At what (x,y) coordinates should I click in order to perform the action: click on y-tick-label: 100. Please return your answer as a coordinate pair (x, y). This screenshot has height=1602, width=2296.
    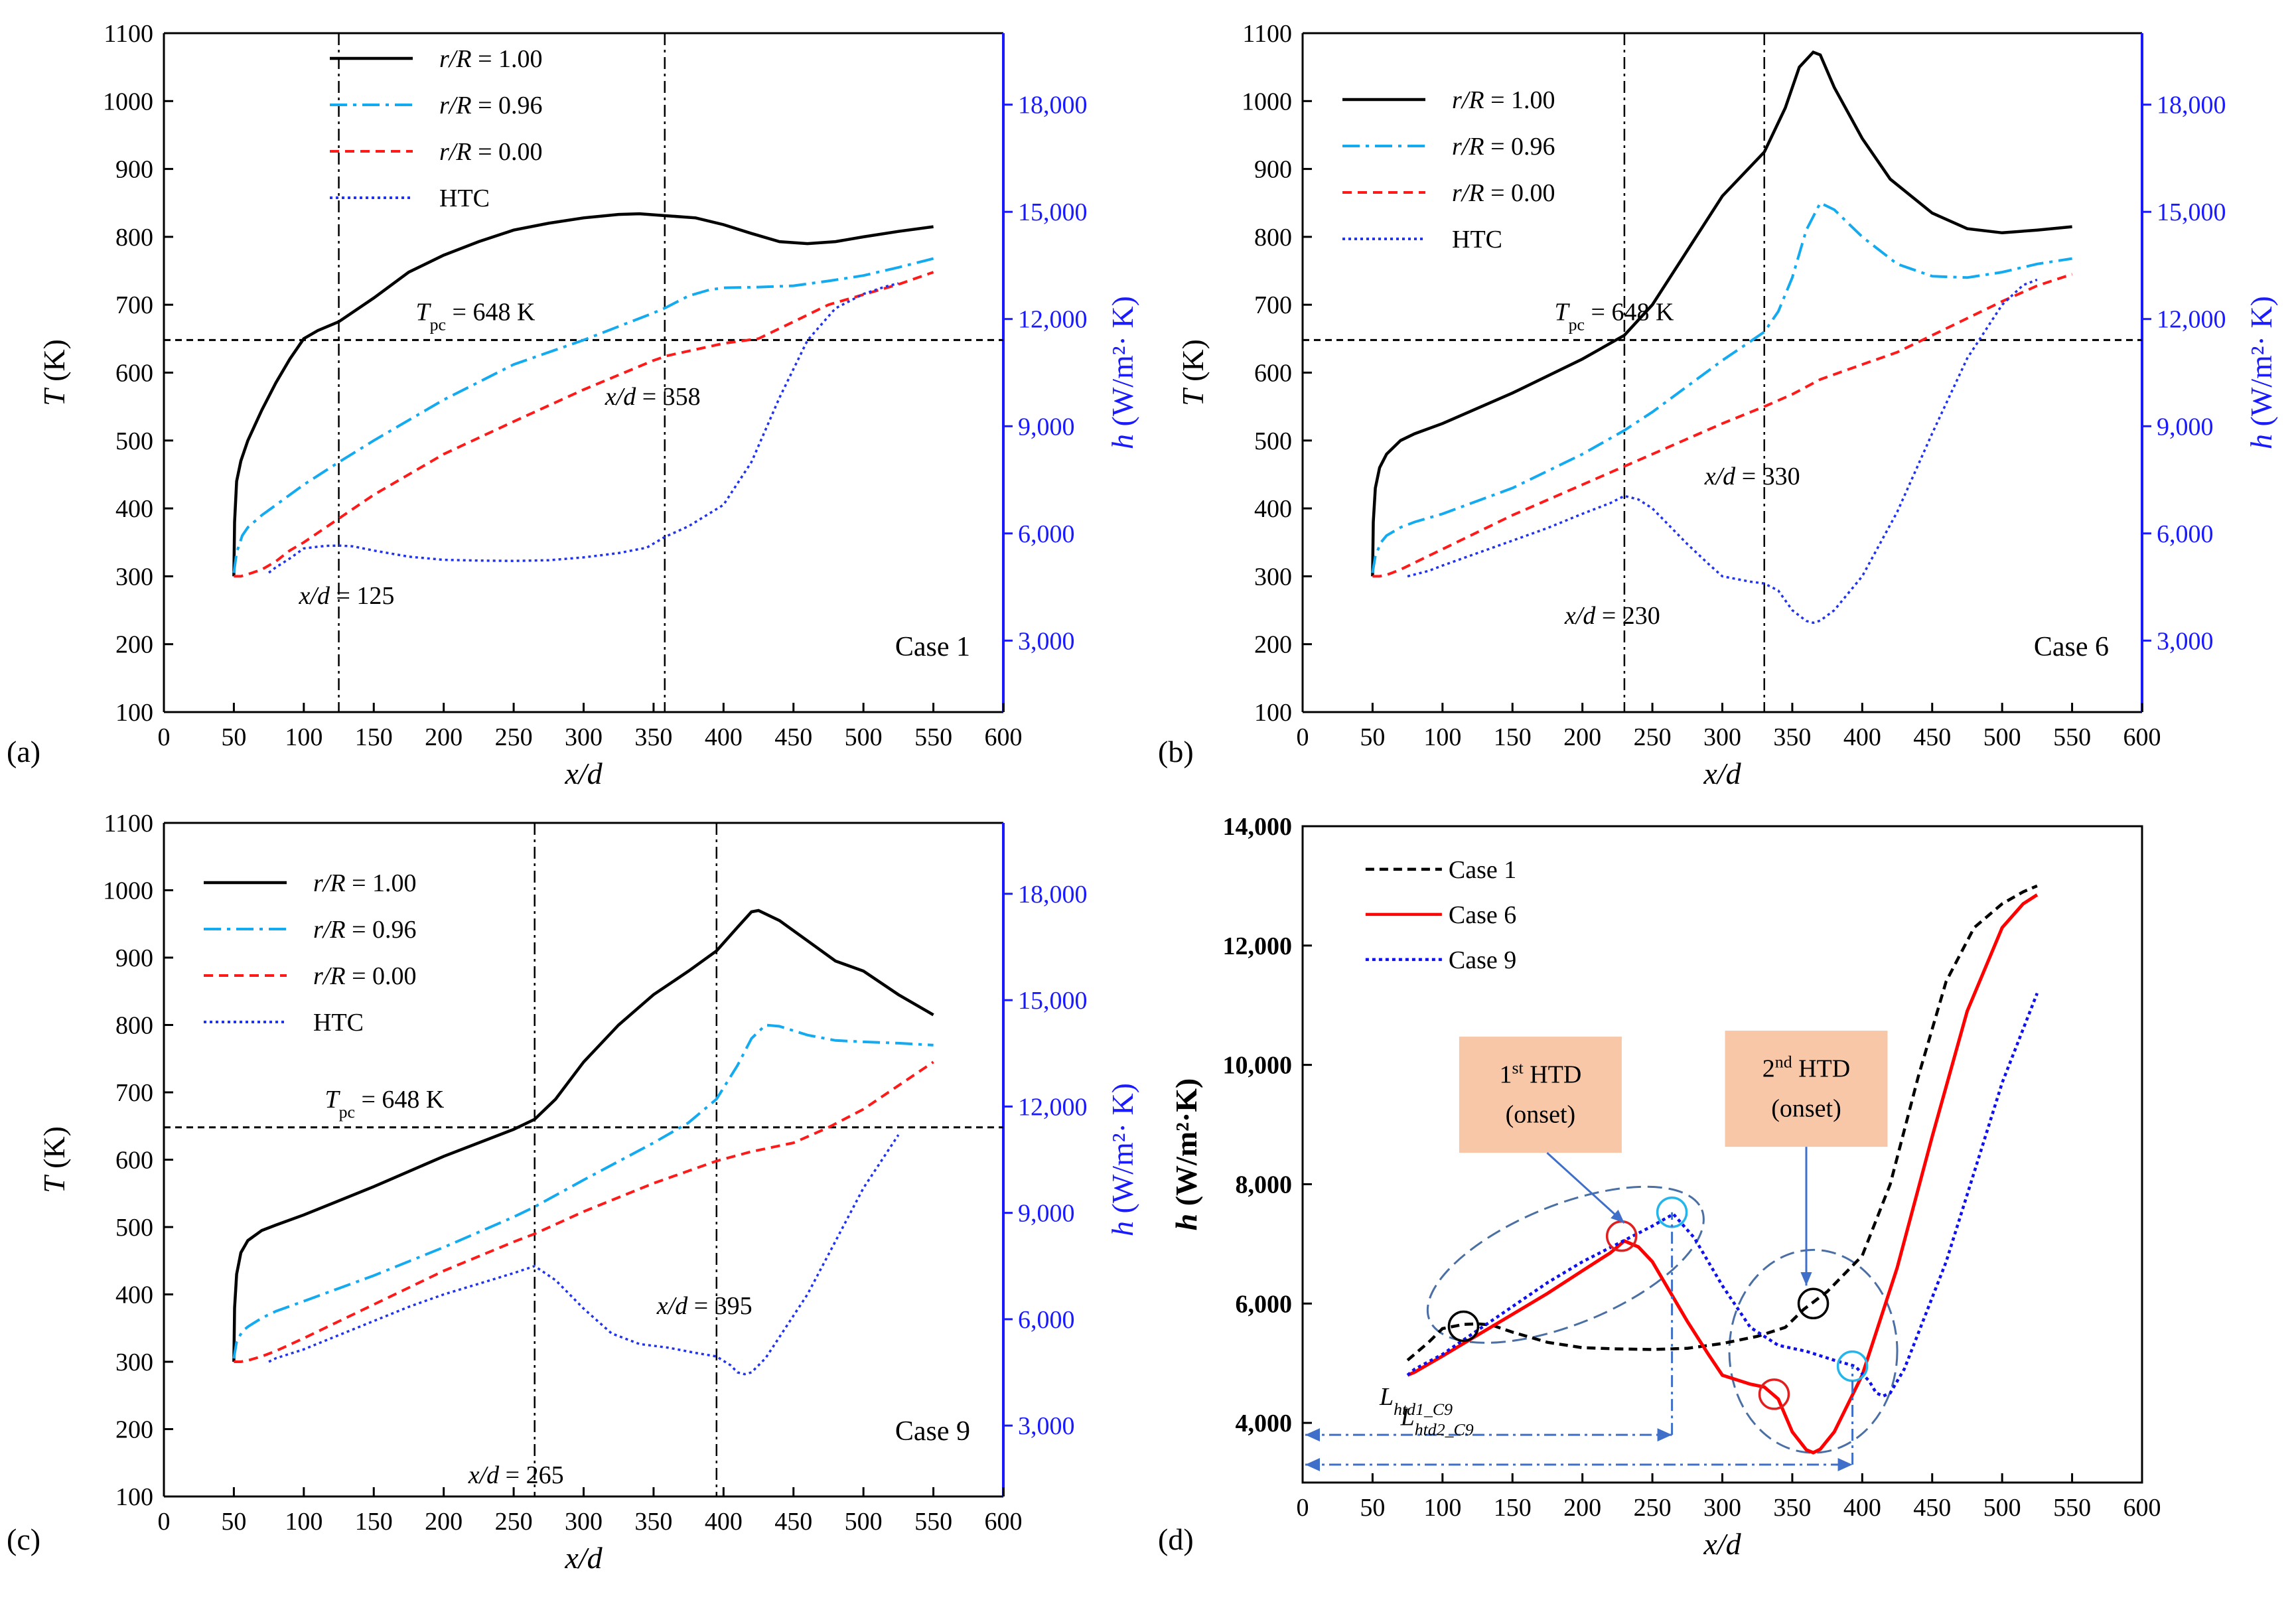
    Looking at the image, I should click on (1273, 713).